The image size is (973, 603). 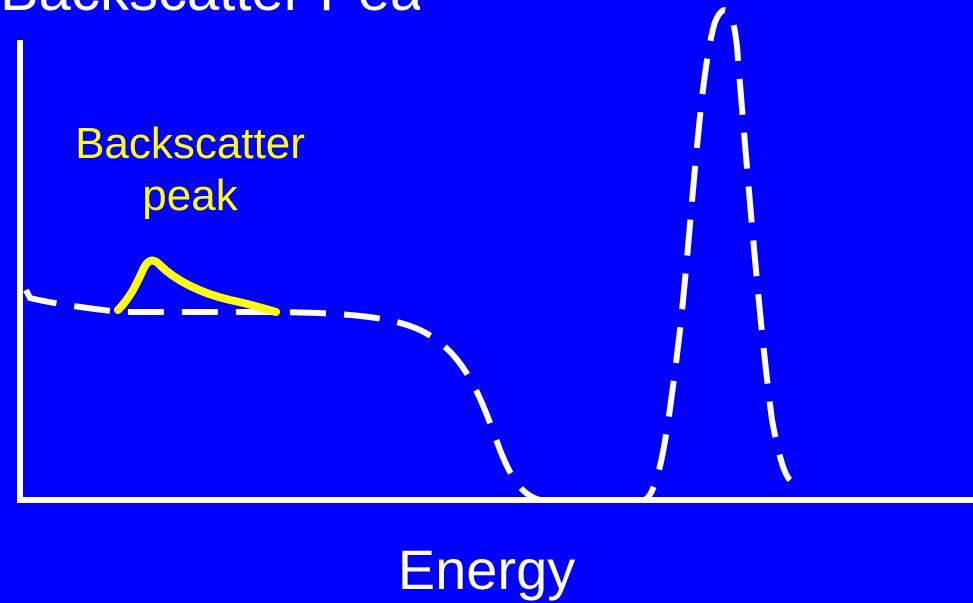 I want to click on backscatter-annotation: Backscatter peak, so click(x=190, y=170).